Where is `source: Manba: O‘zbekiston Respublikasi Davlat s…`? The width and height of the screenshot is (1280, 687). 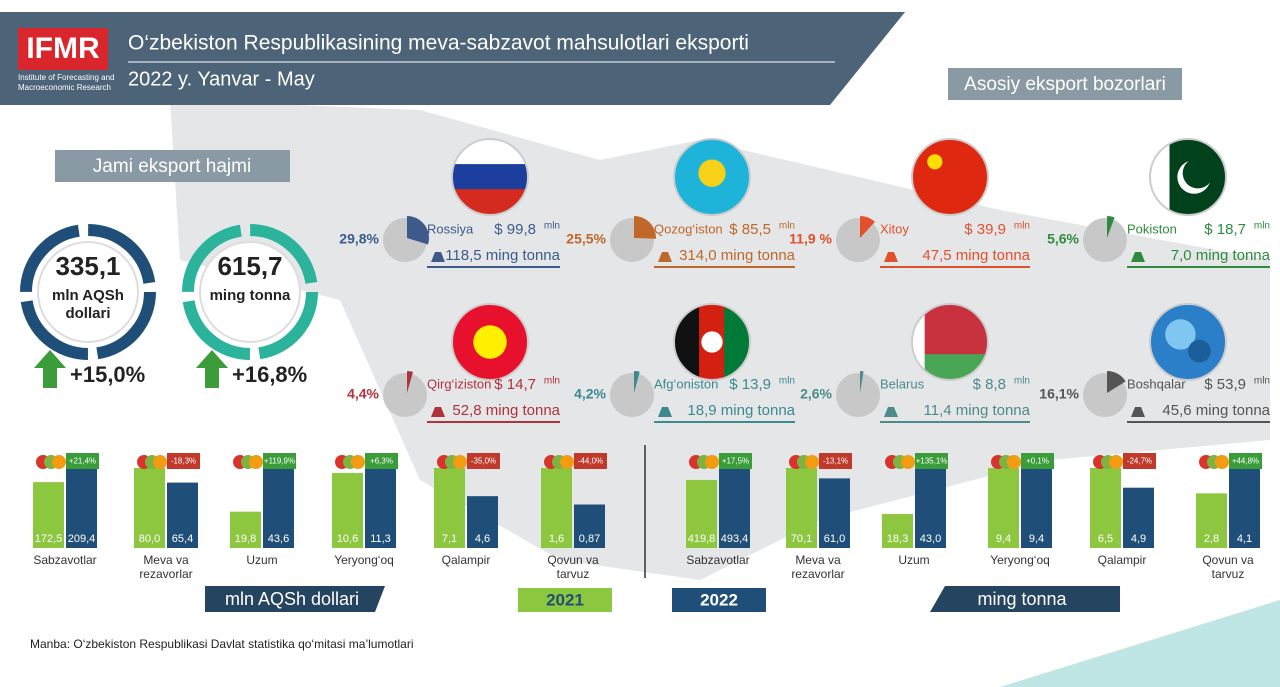
source: Manba: O‘zbekiston Respublikasi Davlat s… is located at coordinates (221, 644).